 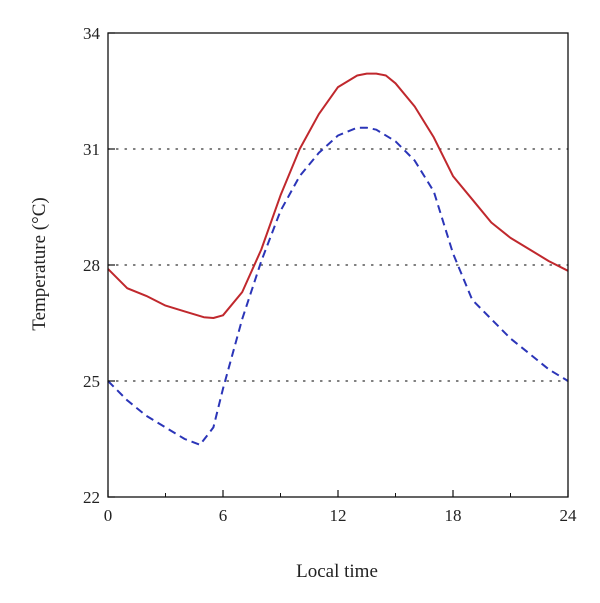 I want to click on y-tick-label-34: 34, so click(x=92, y=33).